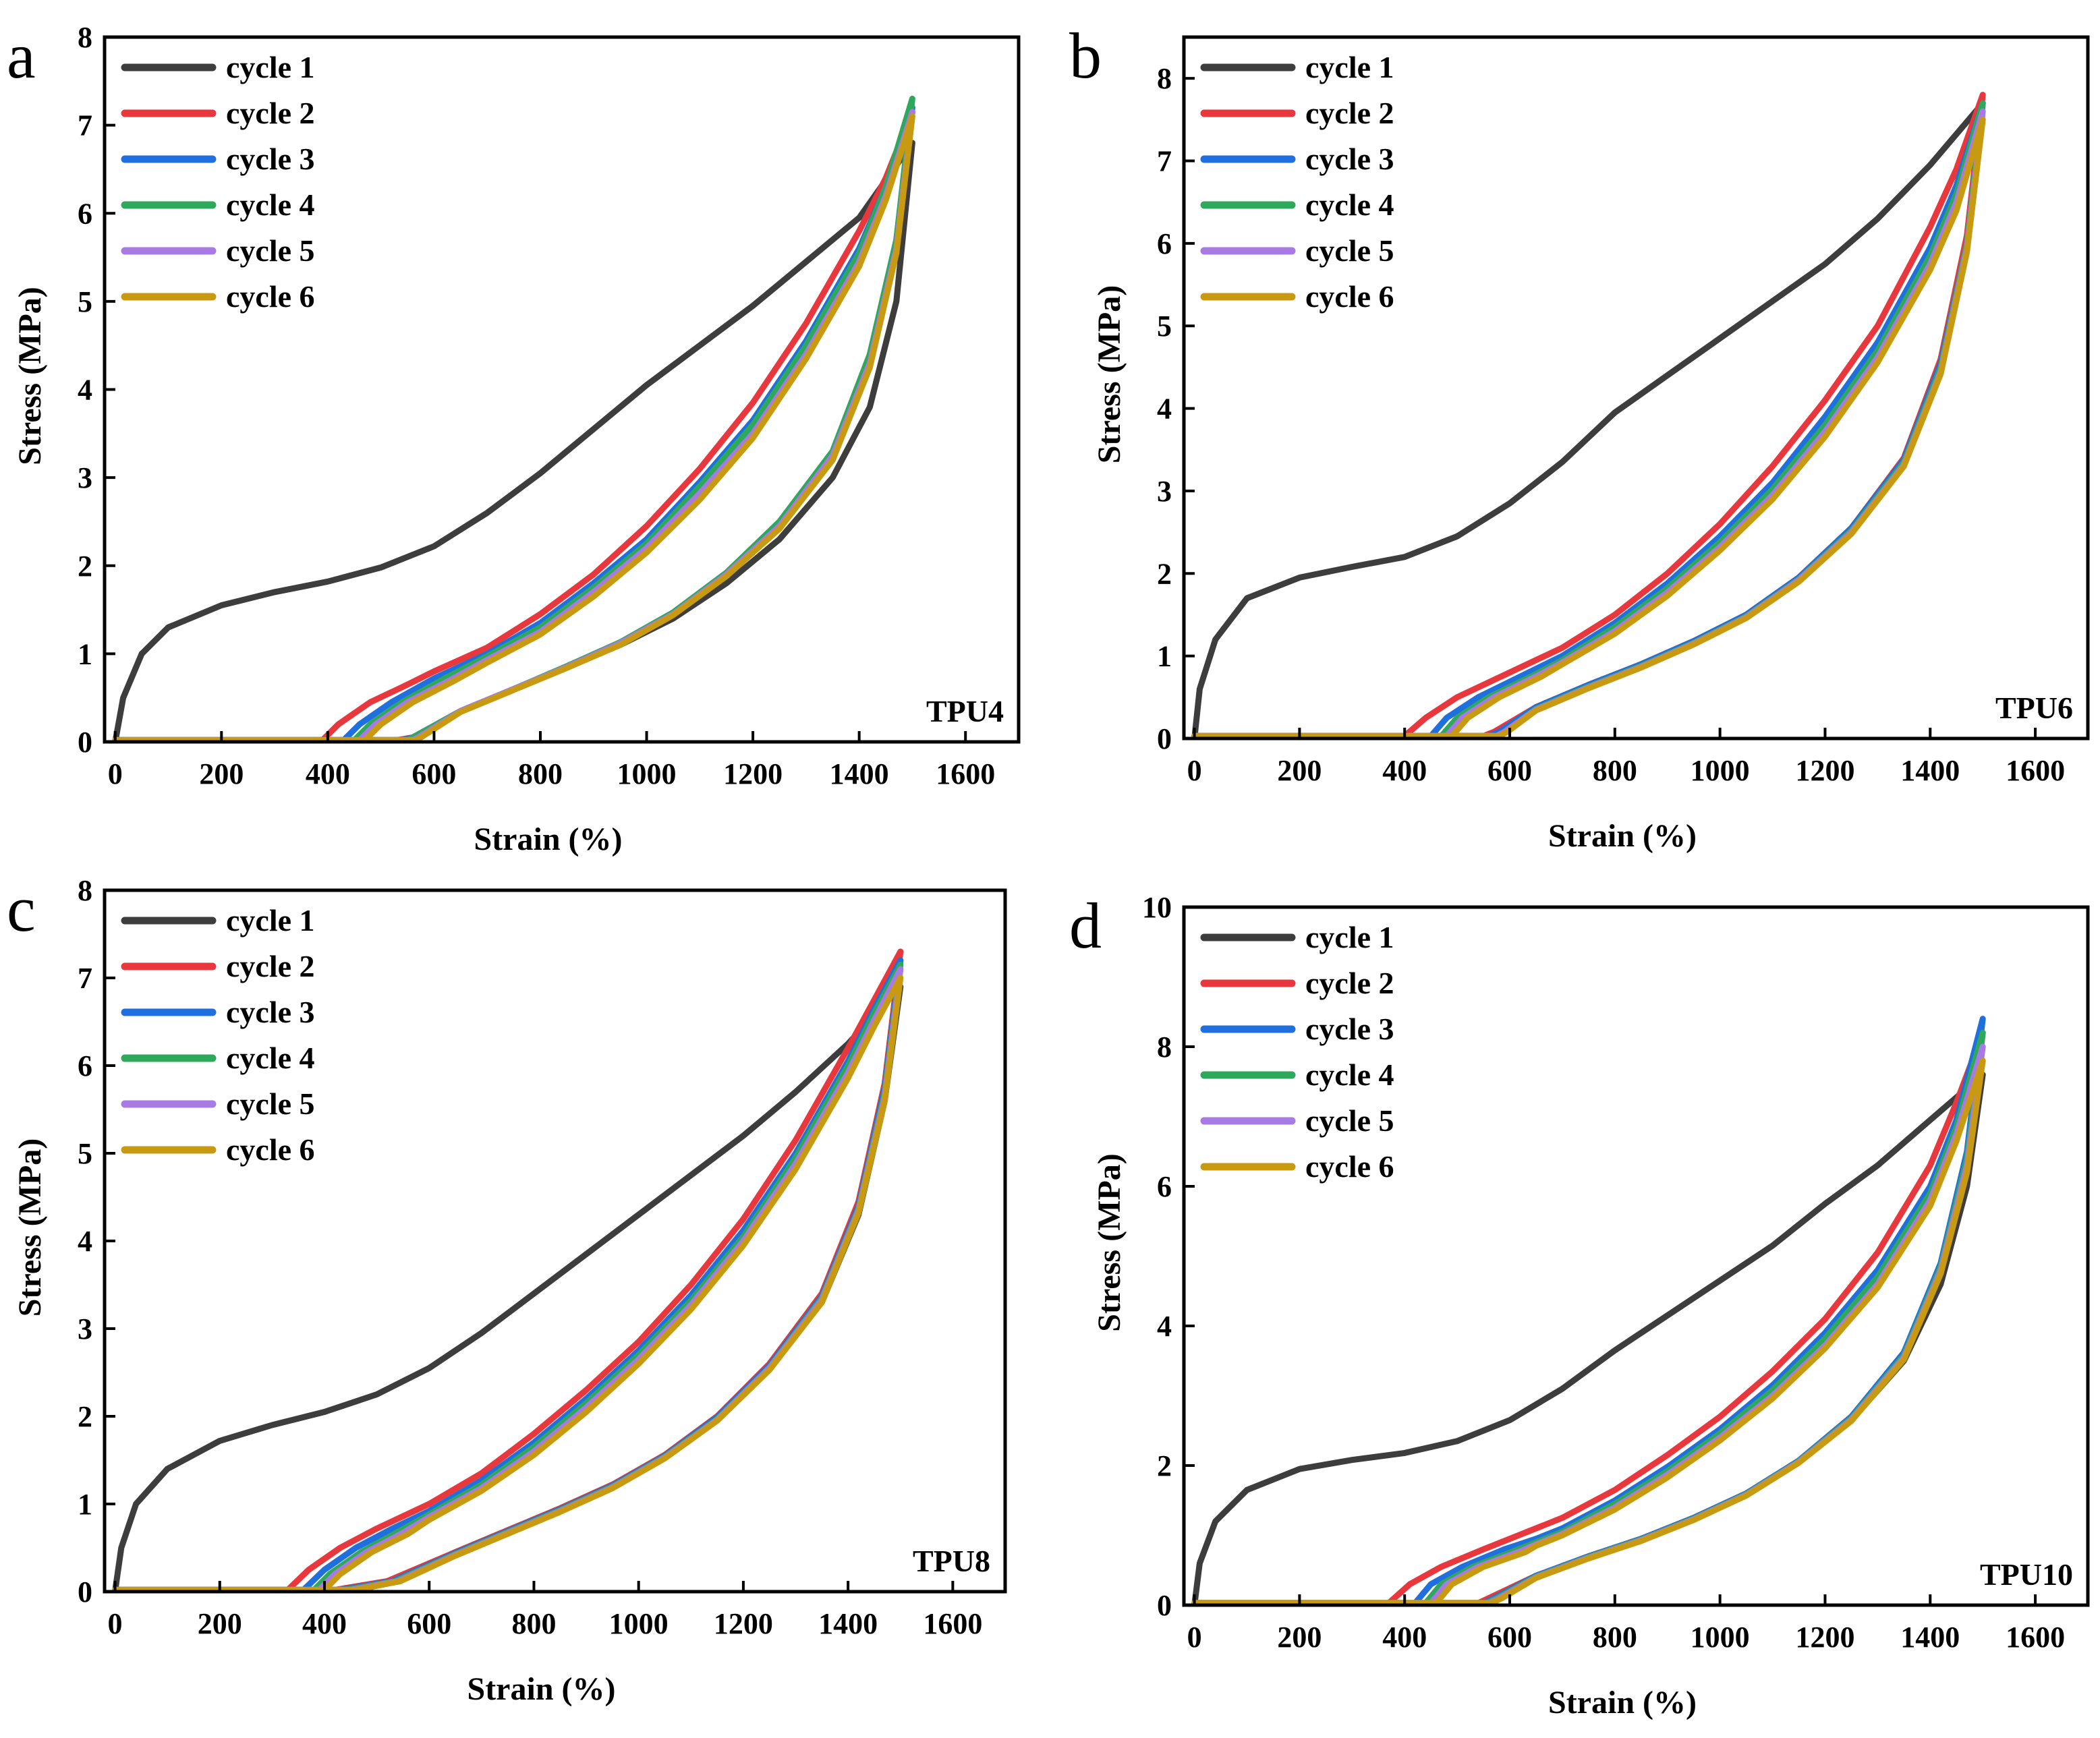 The image size is (2100, 1738). I want to click on y-tick-label: 10, so click(1157, 907).